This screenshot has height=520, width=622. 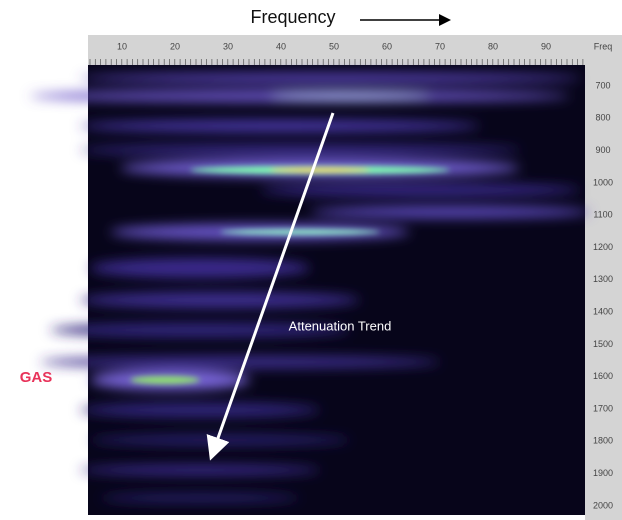 What do you see at coordinates (36, 377) in the screenshot?
I see `gas-label: GAS` at bounding box center [36, 377].